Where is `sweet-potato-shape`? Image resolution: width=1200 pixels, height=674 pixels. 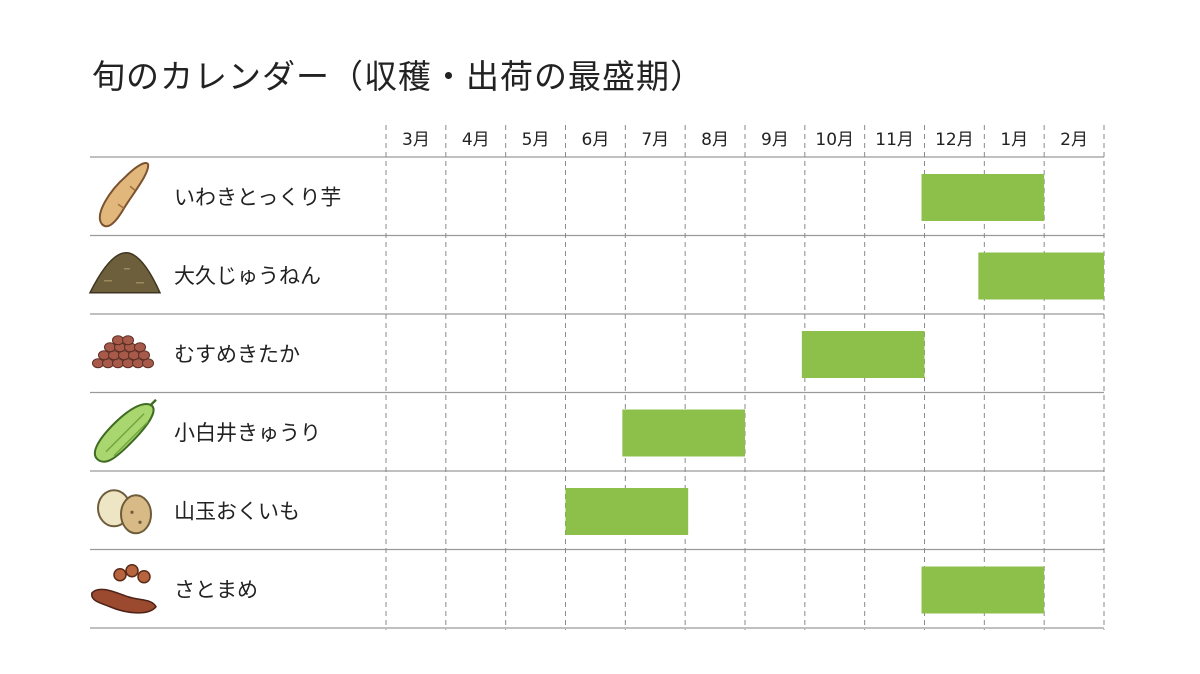
sweet-potato-shape is located at coordinates (124, 195).